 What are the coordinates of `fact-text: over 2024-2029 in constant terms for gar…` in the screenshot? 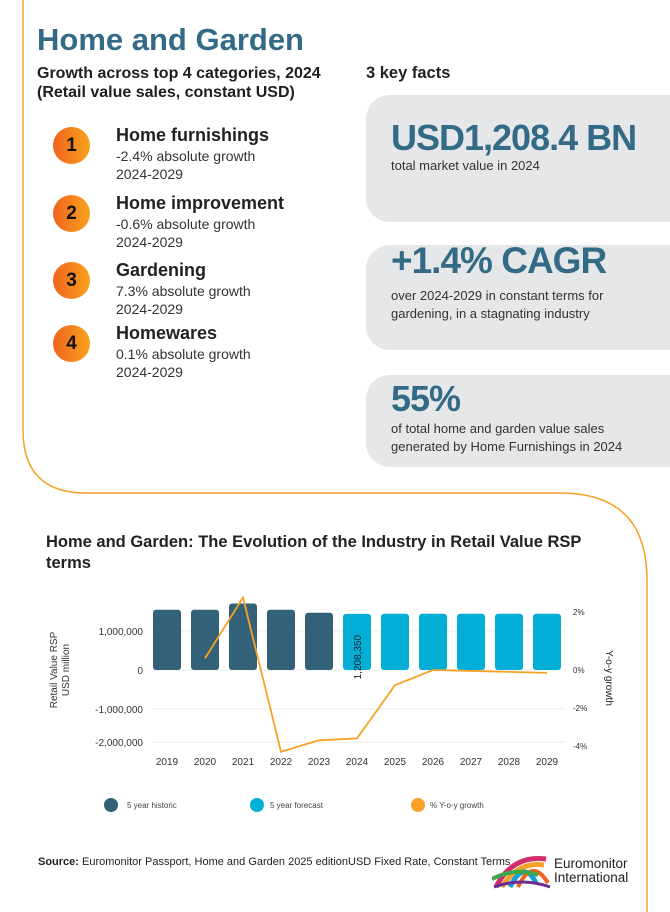 It's located at (497, 304).